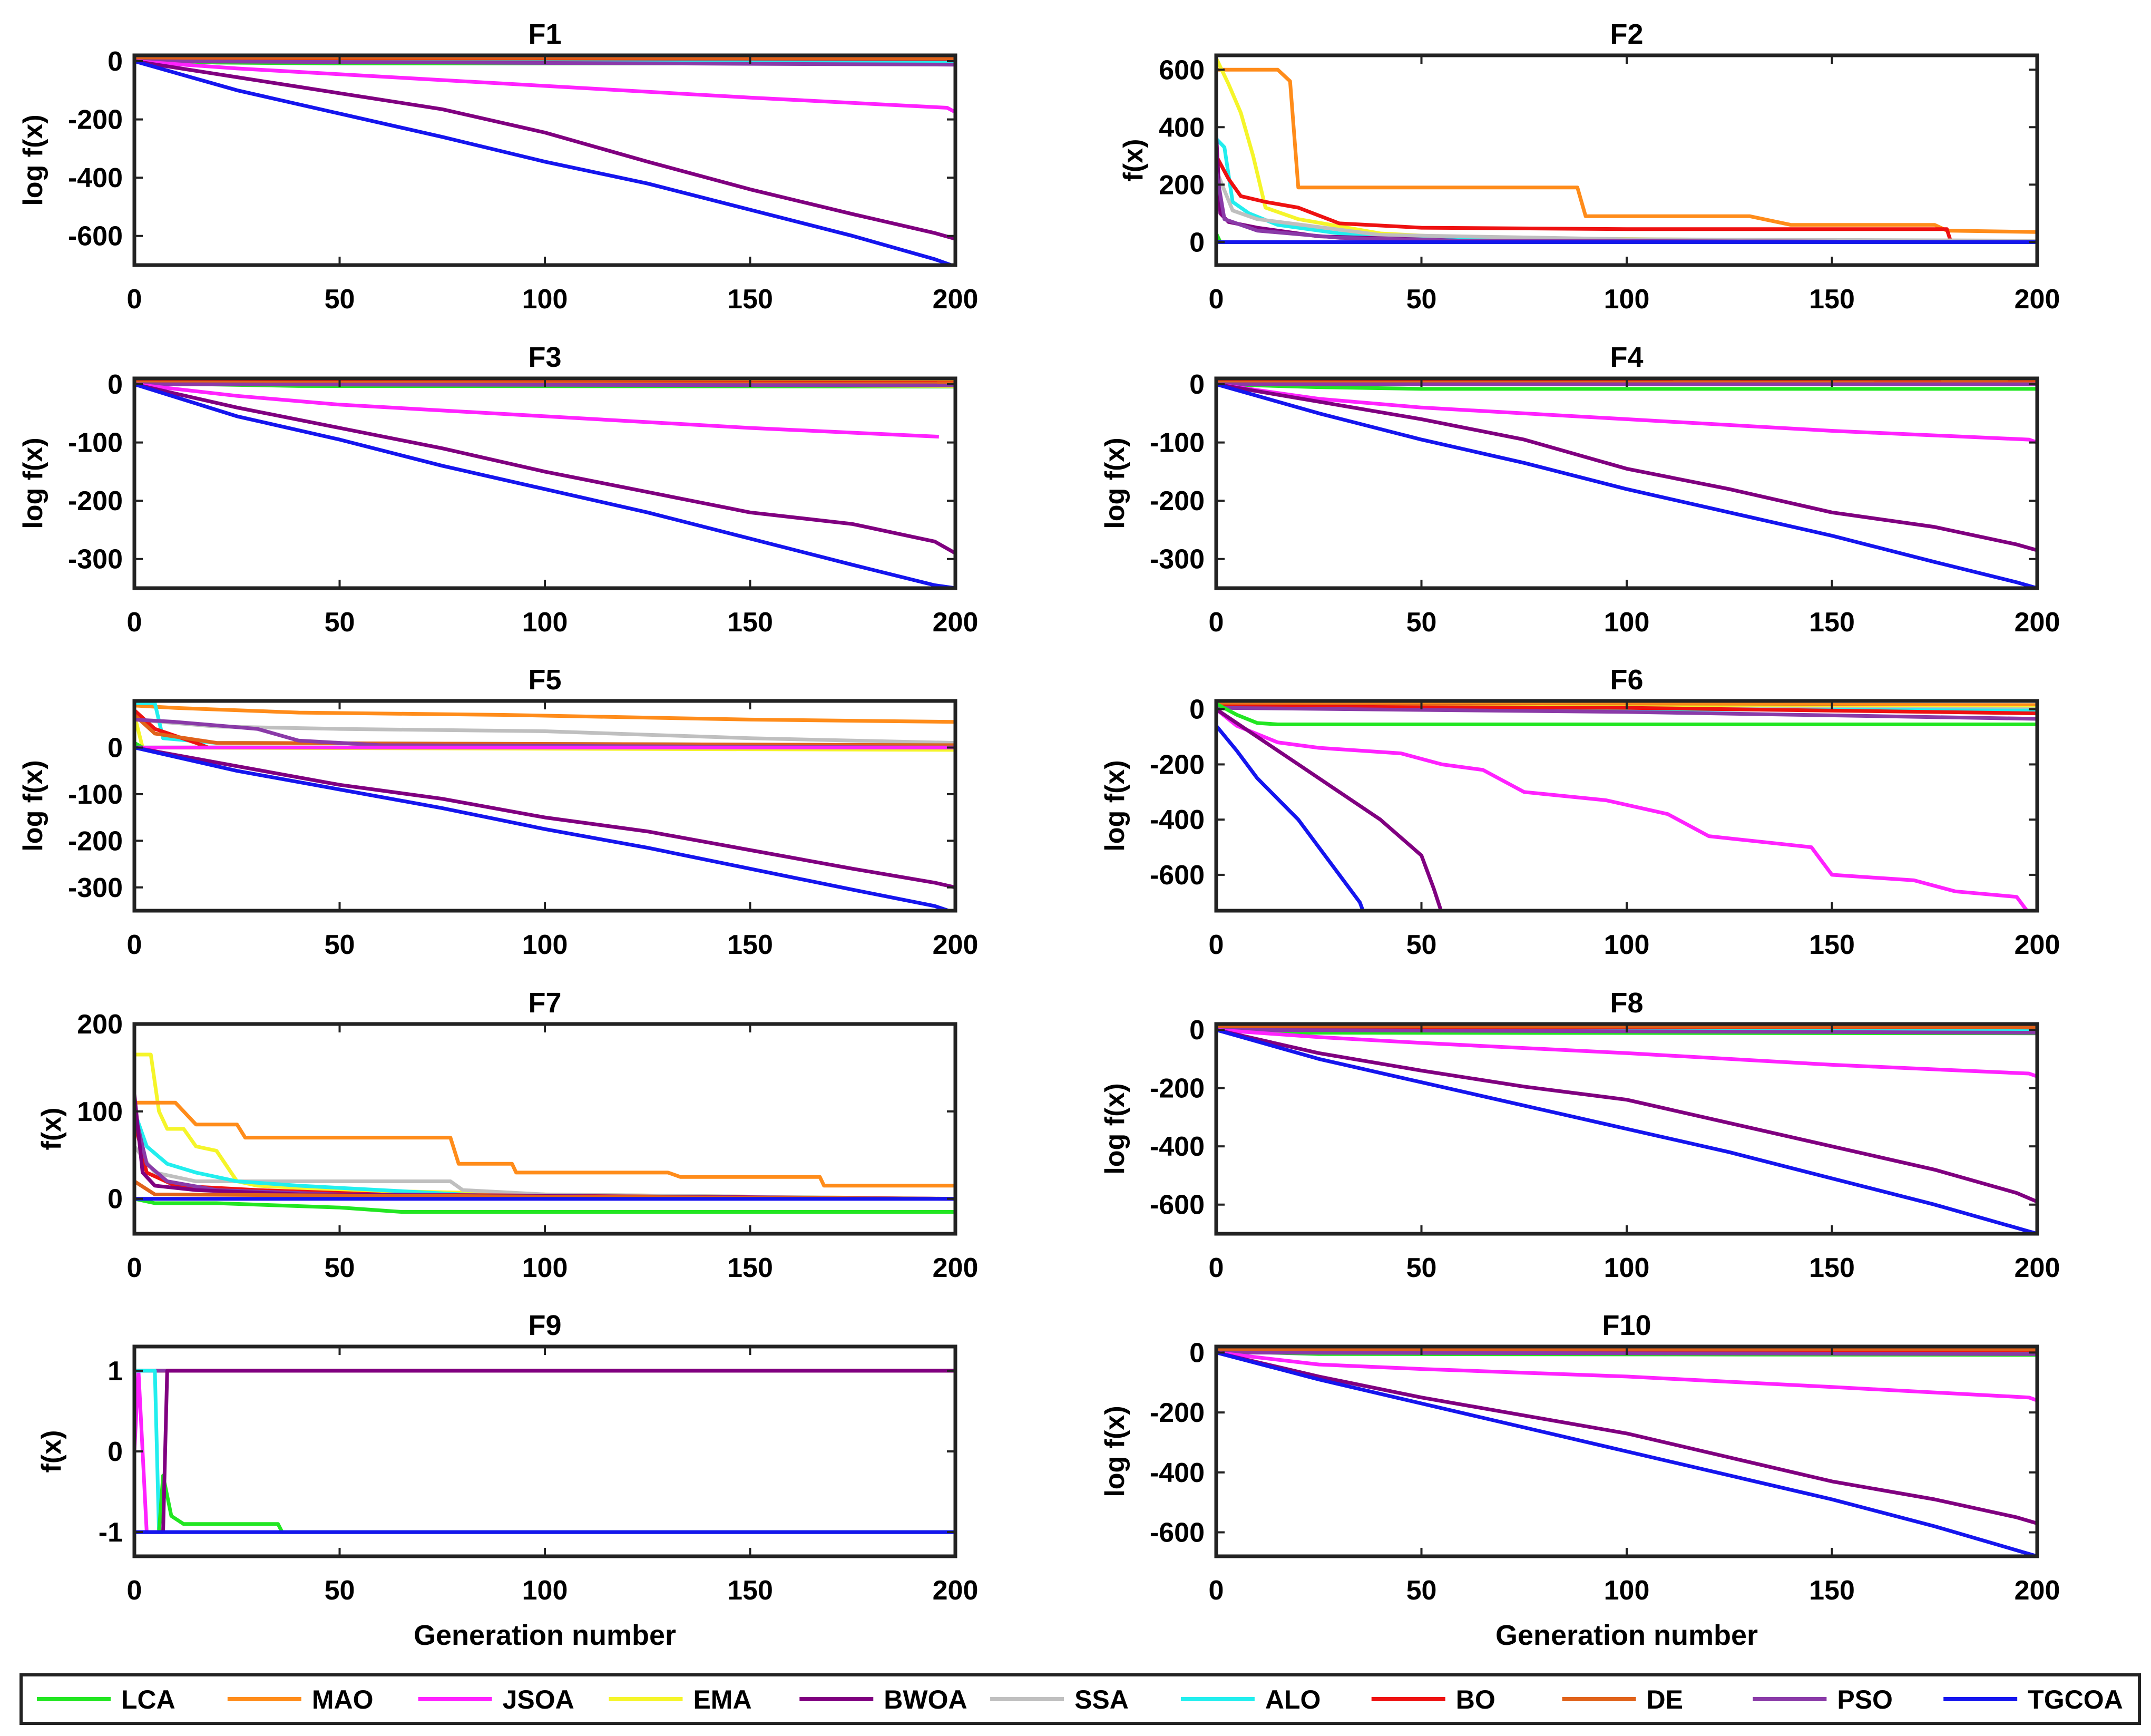 The image size is (2151, 1736). I want to click on legend-item-ema: EMA, so click(680, 1699).